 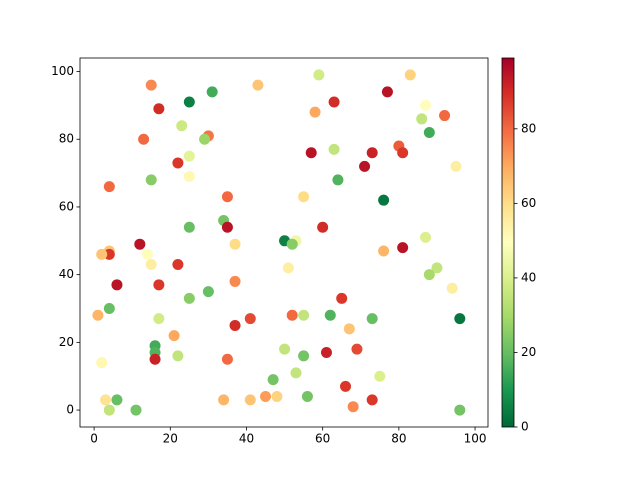 What do you see at coordinates (525, 427) in the screenshot?
I see `colorbar-tick-label: 0` at bounding box center [525, 427].